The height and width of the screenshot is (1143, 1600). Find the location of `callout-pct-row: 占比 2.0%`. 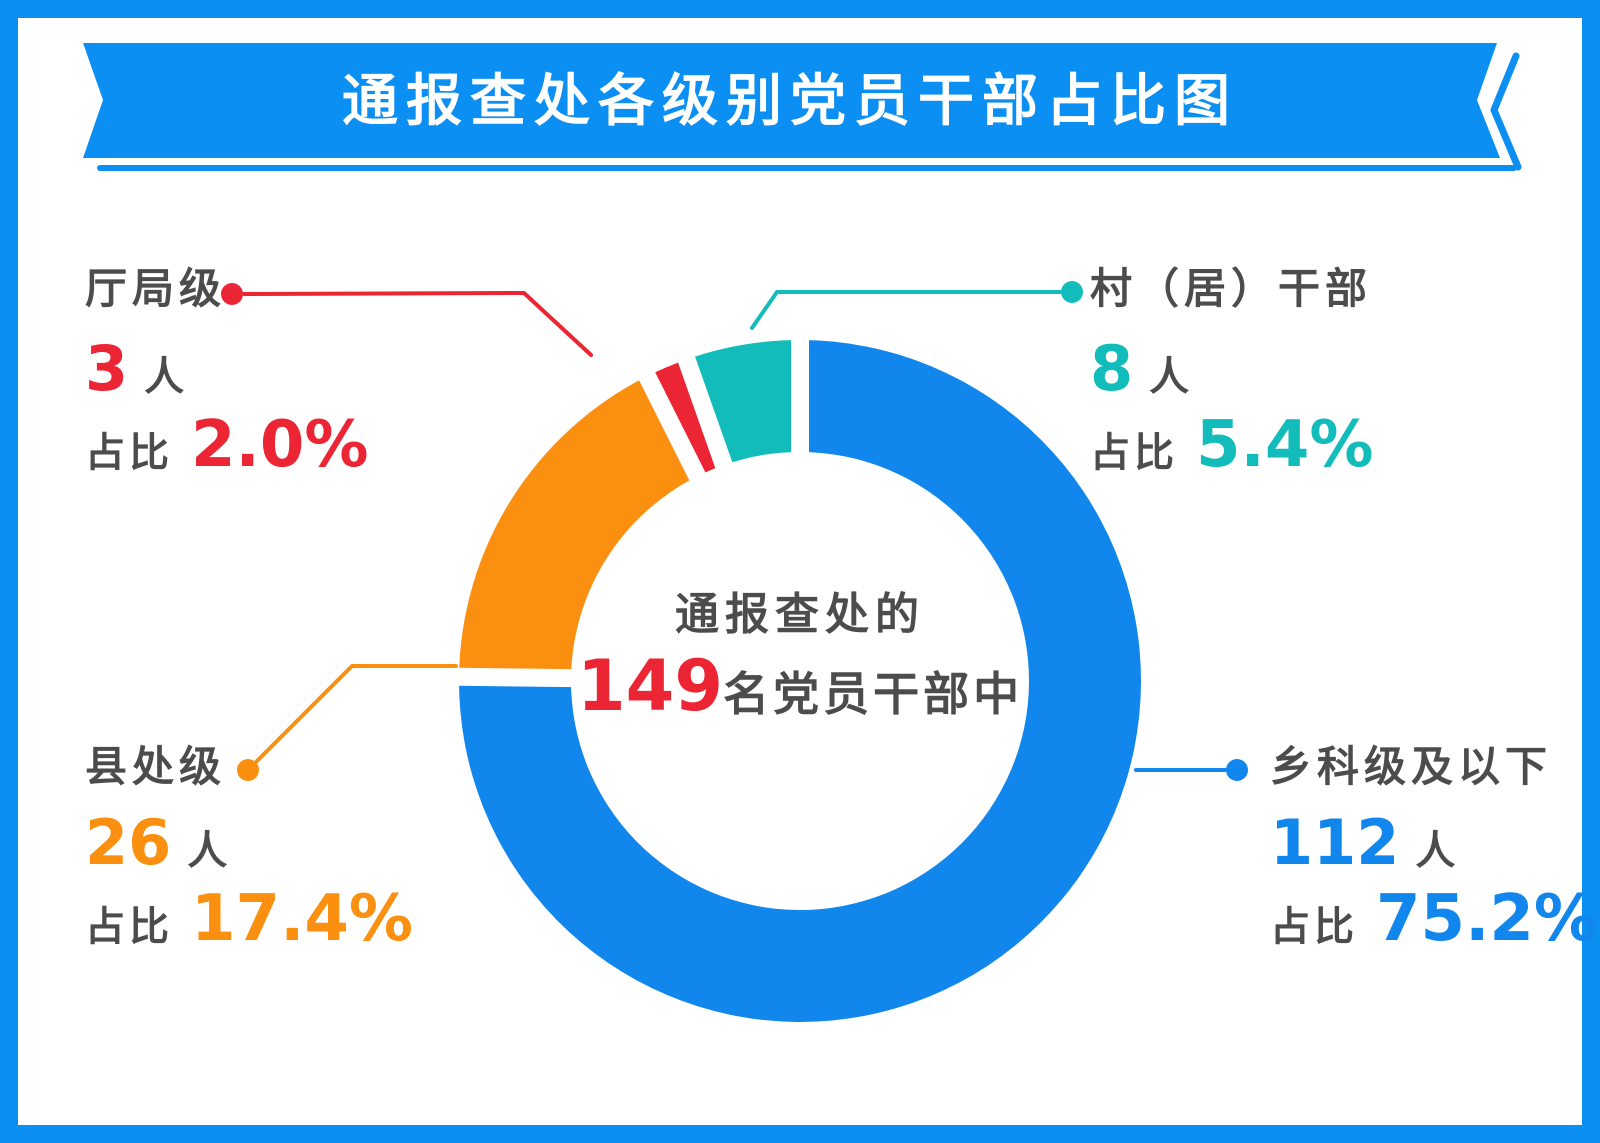

callout-pct-row: 占比 2.0% is located at coordinates (227, 445).